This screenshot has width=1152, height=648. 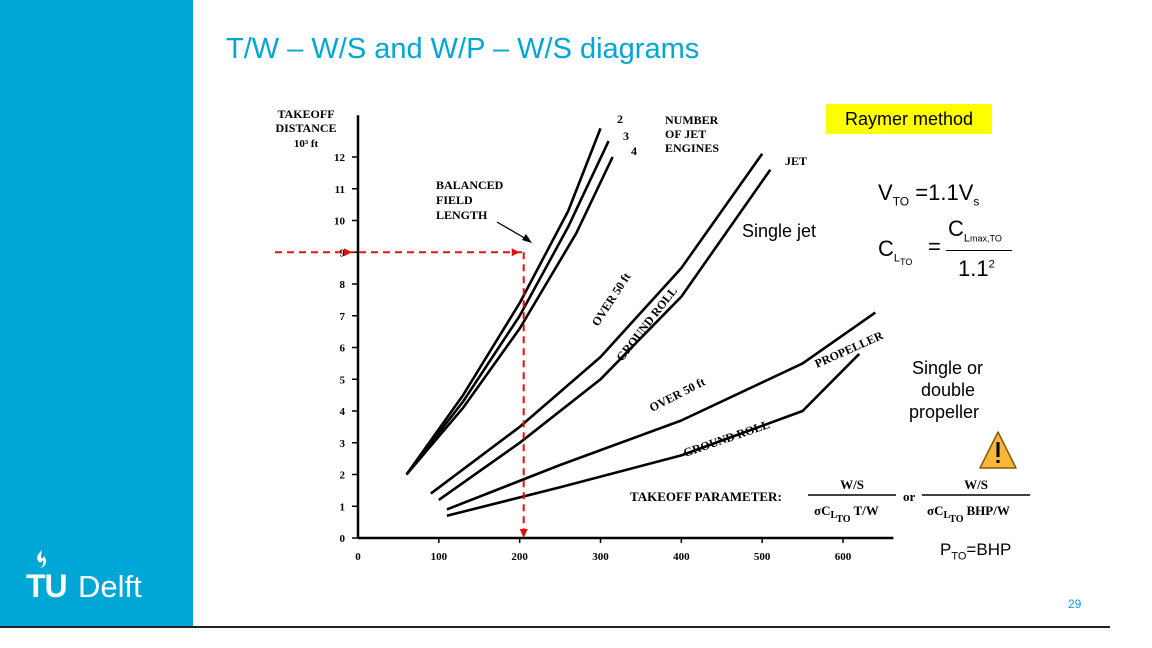 I want to click on param-jet-den: σCLTO T/W, so click(x=846, y=514).